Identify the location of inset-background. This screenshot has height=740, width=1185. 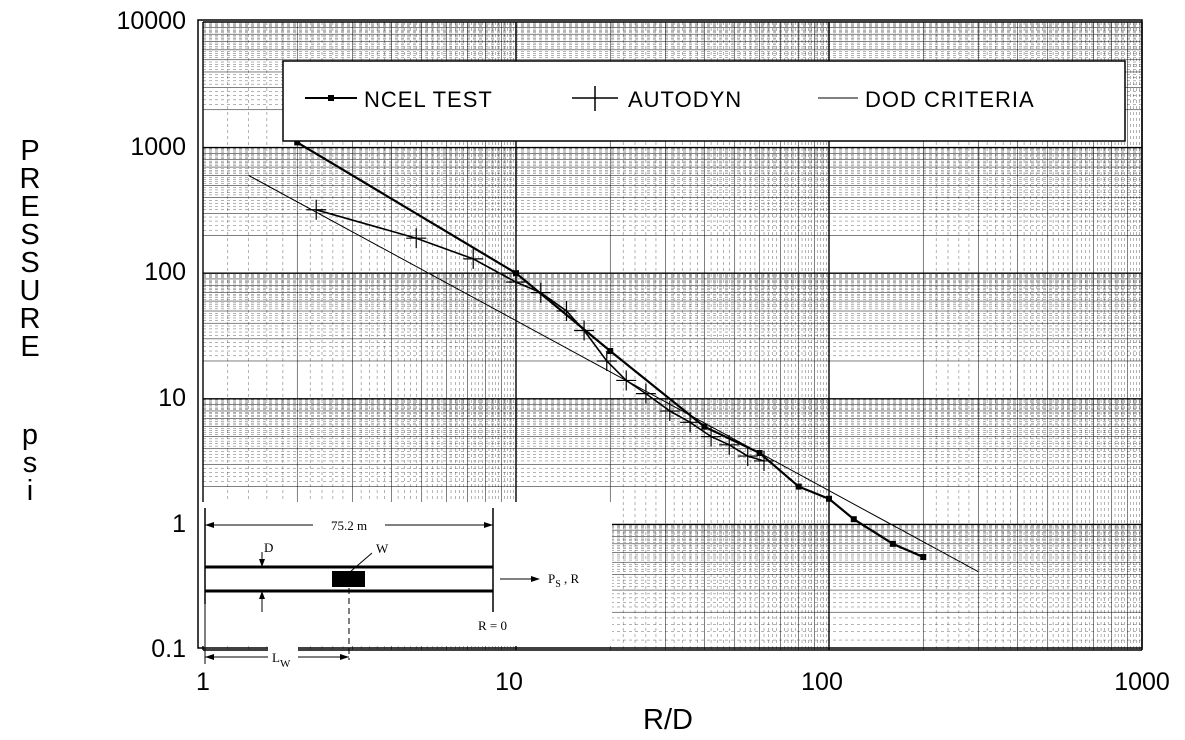
(406, 574).